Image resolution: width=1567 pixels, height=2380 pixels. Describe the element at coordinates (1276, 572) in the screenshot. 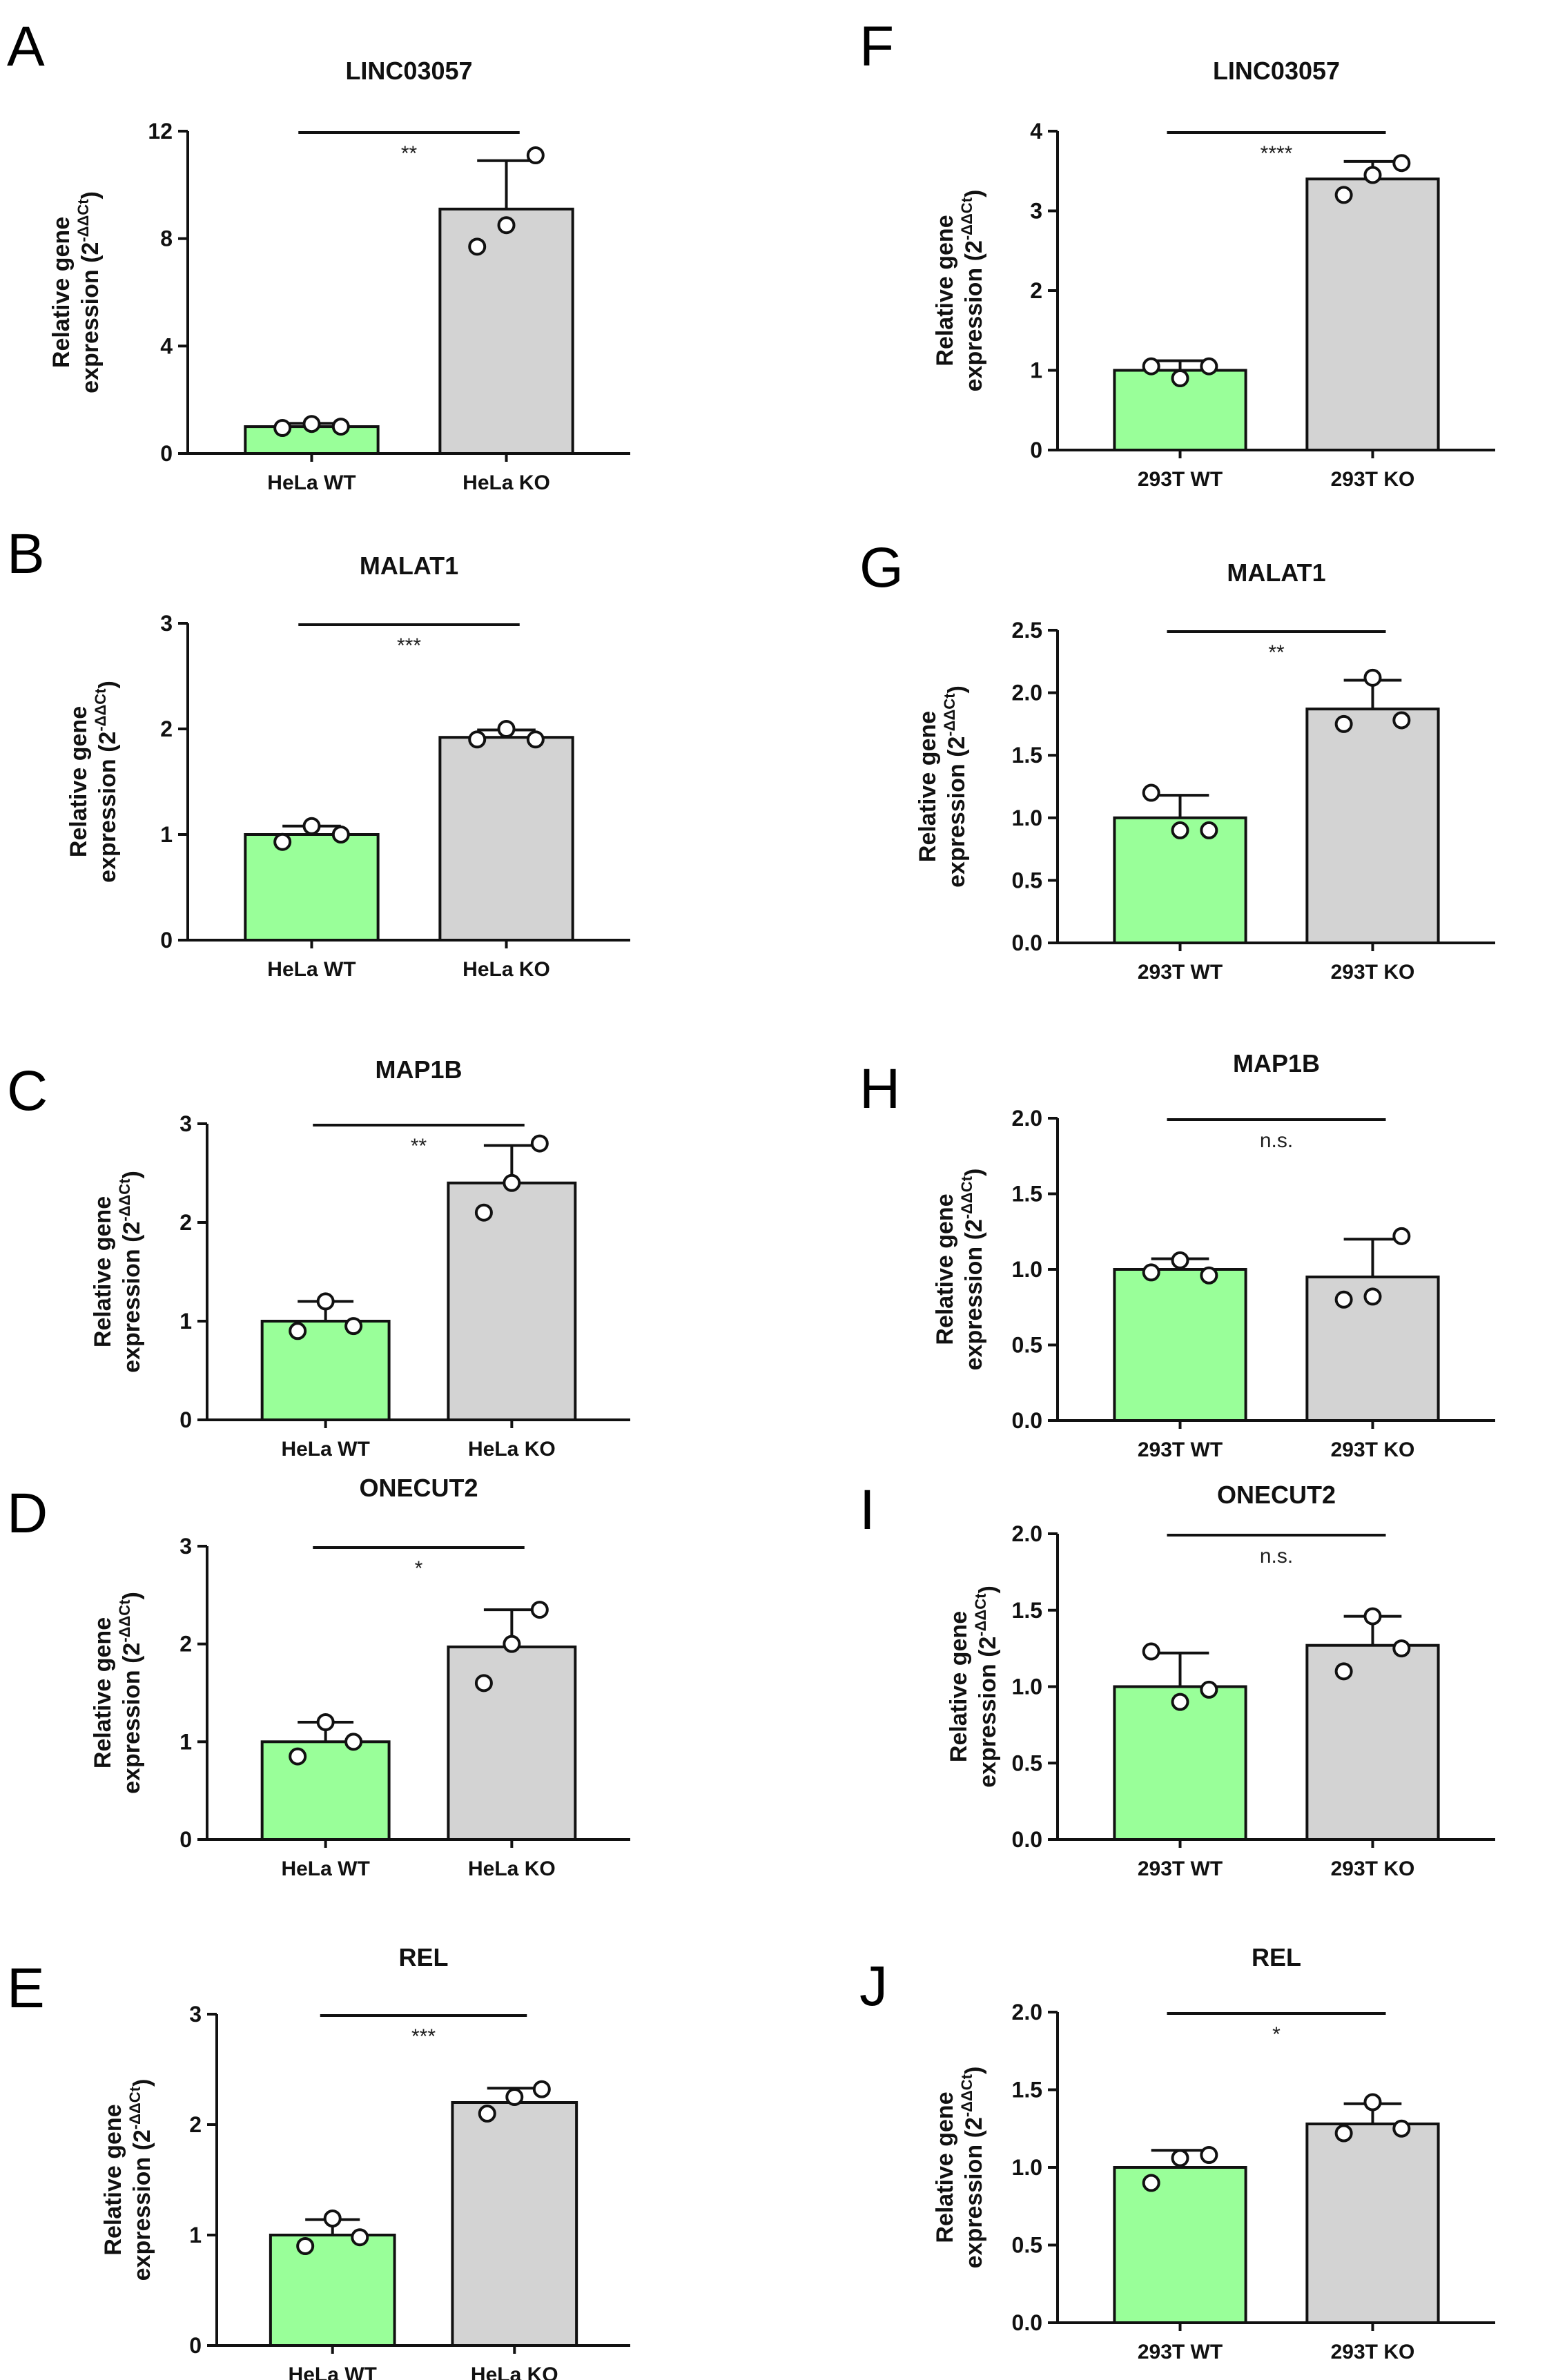

I see `chart-title: MALAT1` at that location.